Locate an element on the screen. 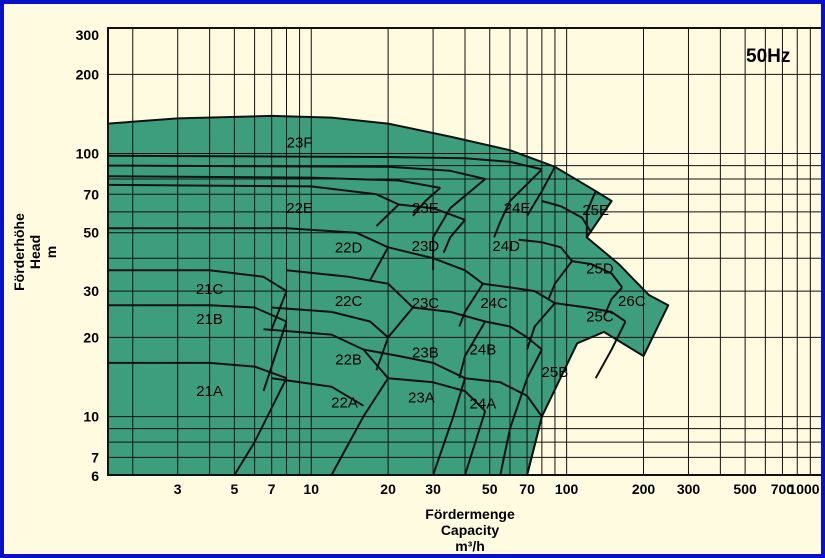 Image resolution: width=825 pixels, height=558 pixels. x-tick-label: 10 is located at coordinates (311, 489).